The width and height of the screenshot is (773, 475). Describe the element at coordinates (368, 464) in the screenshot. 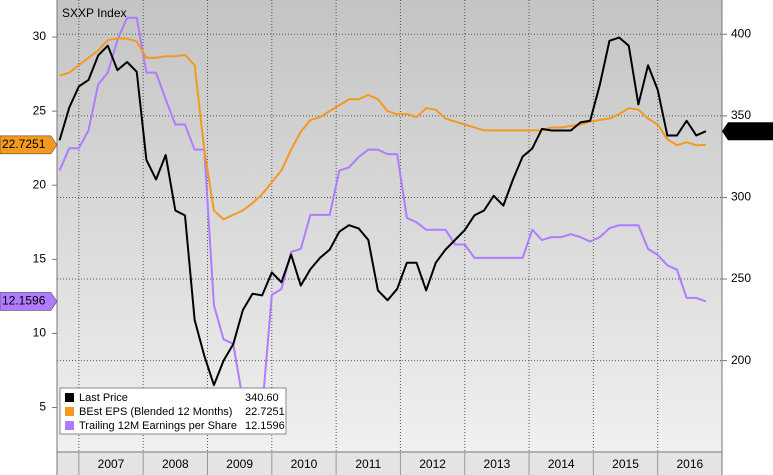

I see `x-tick-label: 2011` at that location.